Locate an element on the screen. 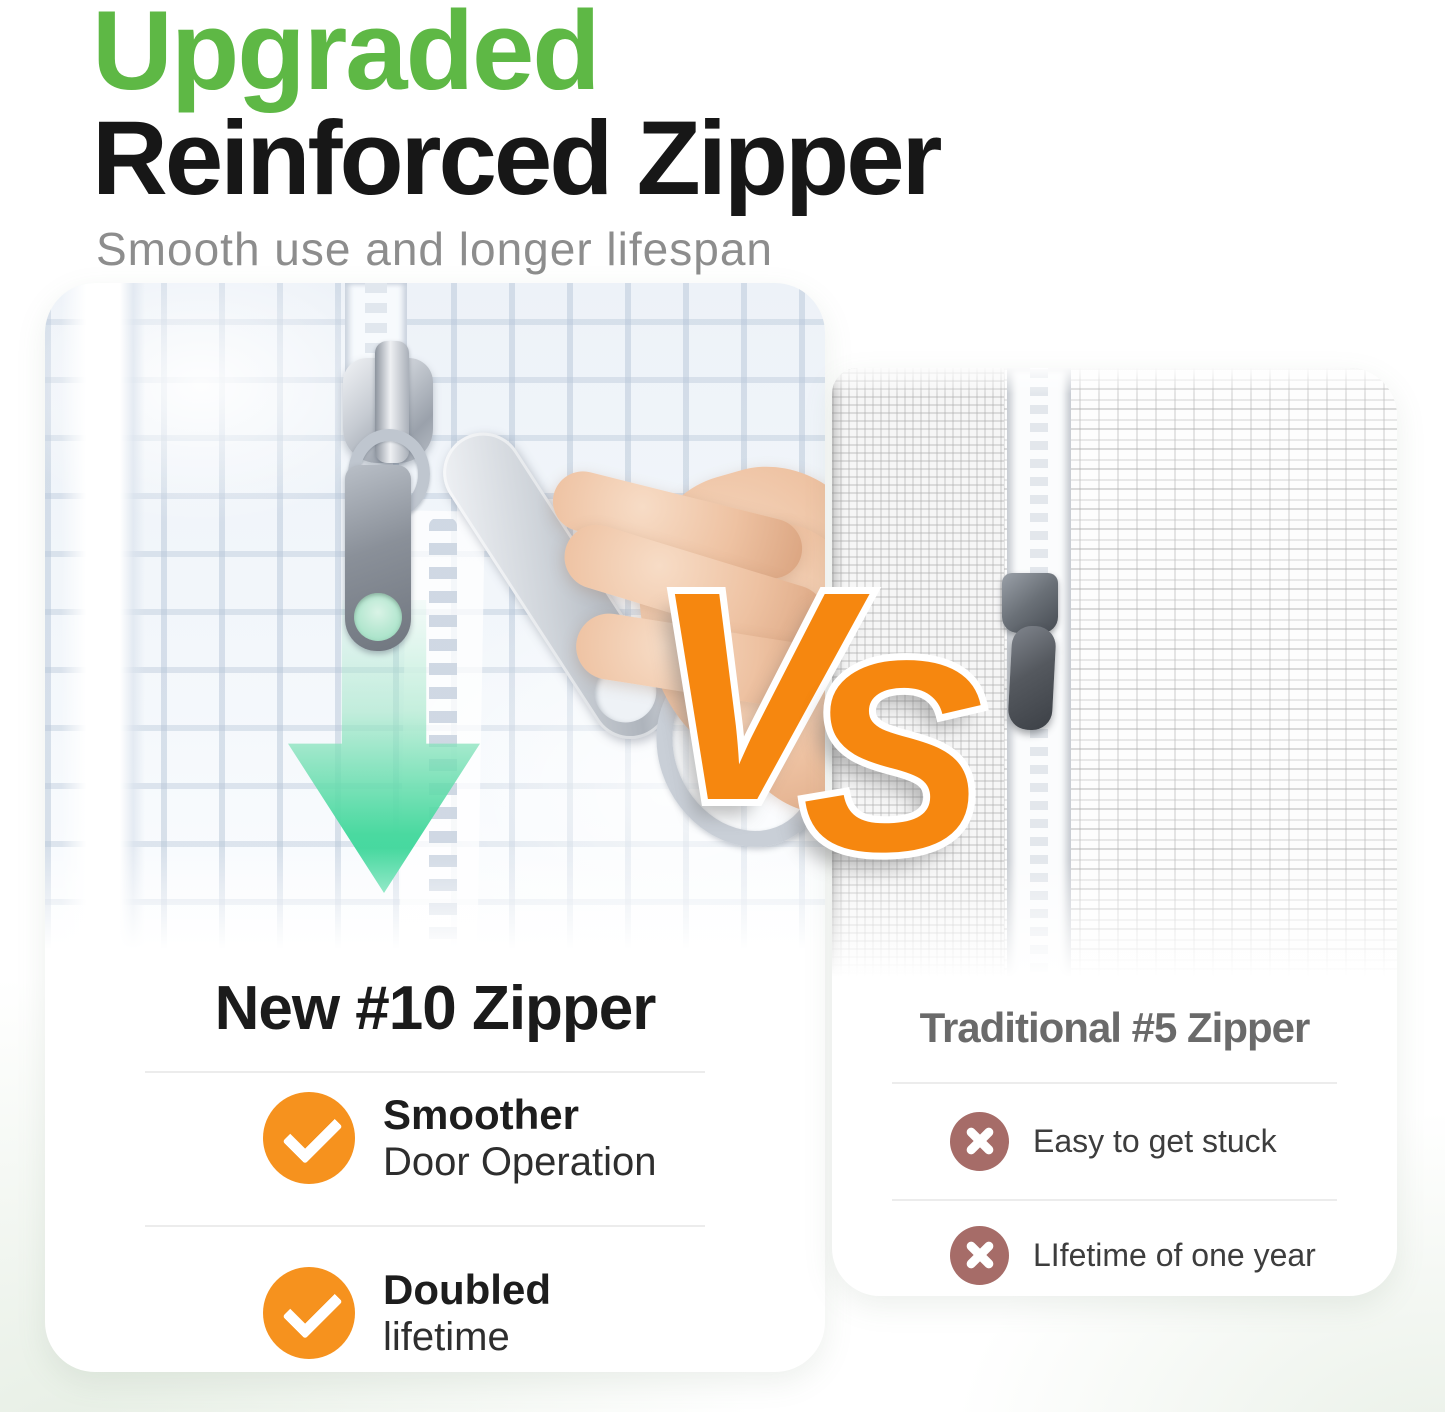 The image size is (1445, 1412). drawback-label: Easy to get stuck is located at coordinates (1155, 1140).